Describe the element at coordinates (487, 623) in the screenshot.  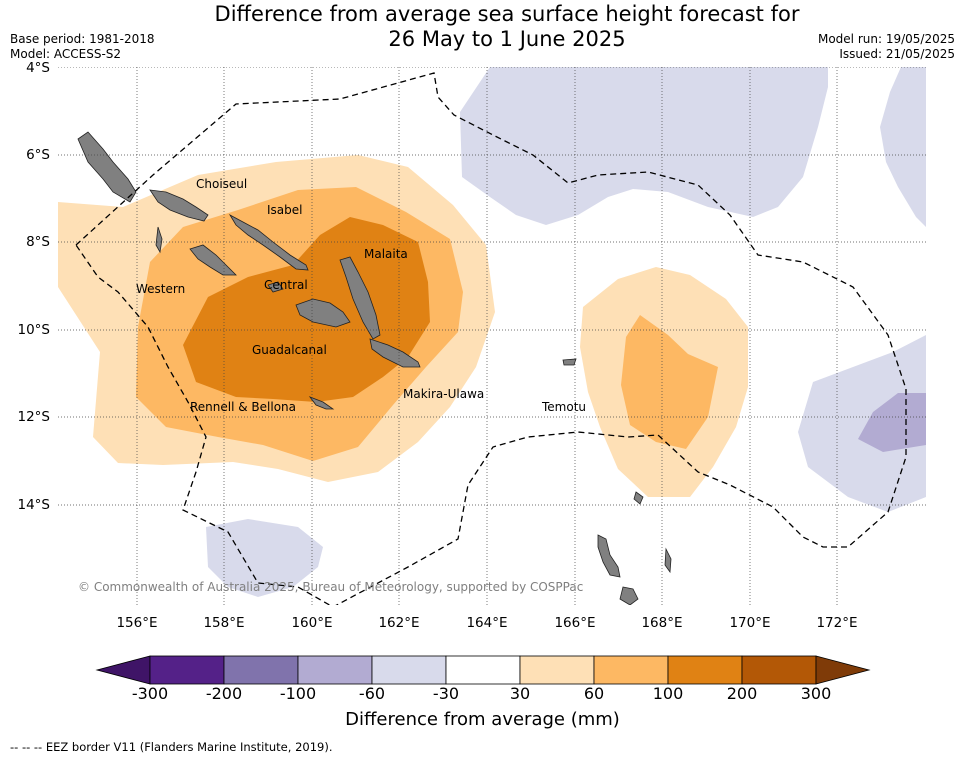
I see `lon-label: 164°E` at that location.